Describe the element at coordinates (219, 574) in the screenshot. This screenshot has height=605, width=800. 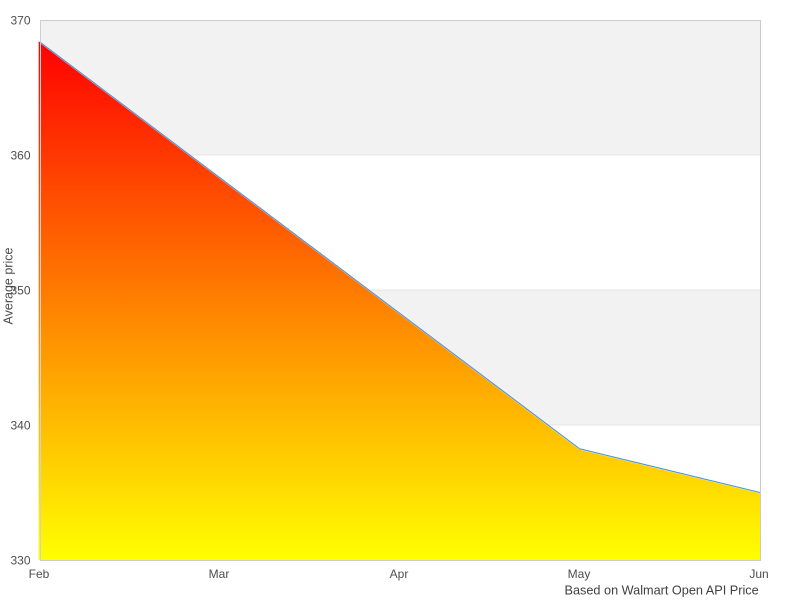
I see `svg-text: Mar` at that location.